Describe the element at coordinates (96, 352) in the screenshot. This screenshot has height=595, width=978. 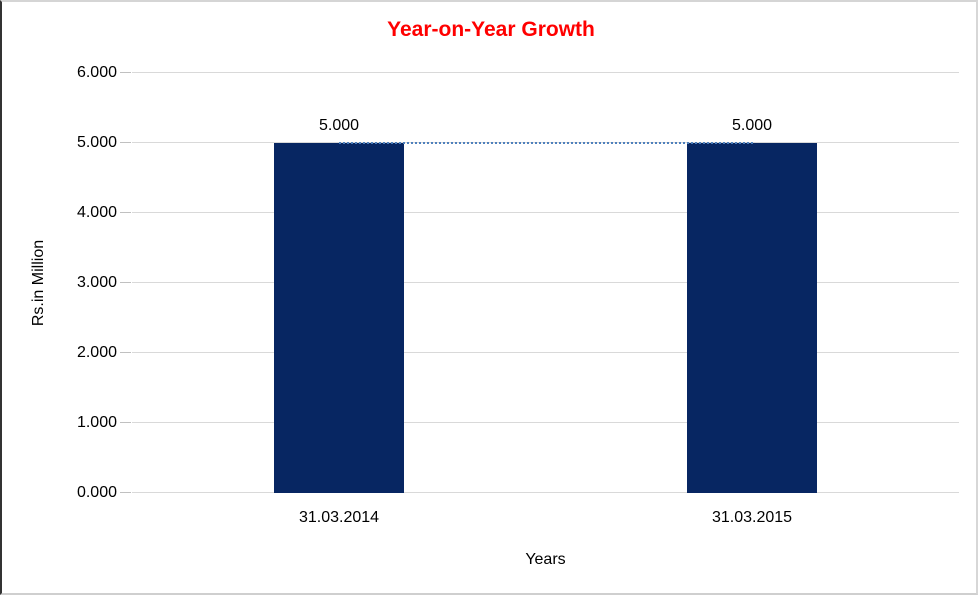
I see `y-tick-label: 2.000` at that location.